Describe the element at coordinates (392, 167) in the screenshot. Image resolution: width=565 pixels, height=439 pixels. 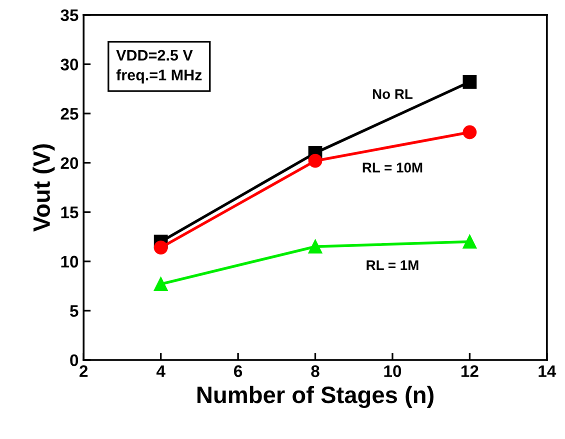
I see `series-label: RL = 10M` at that location.